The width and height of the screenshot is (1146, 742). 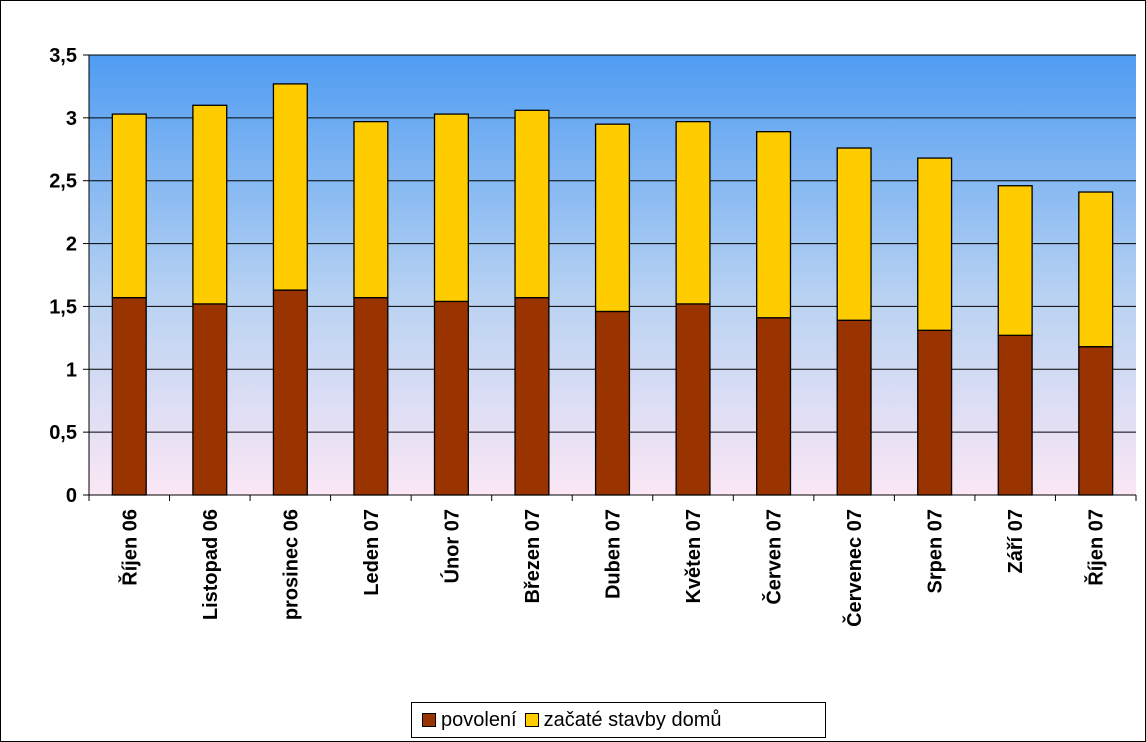 What do you see at coordinates (211, 564) in the screenshot?
I see `x-category-label: Listopad 06` at bounding box center [211, 564].